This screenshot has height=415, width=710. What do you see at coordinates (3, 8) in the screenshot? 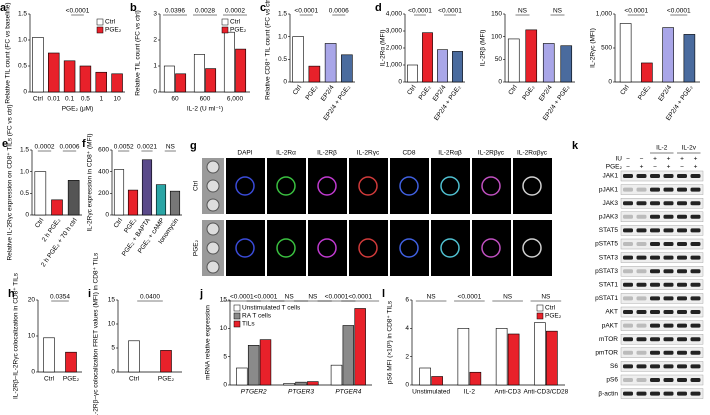
I see `panel-letter: a` at bounding box center [3, 8].